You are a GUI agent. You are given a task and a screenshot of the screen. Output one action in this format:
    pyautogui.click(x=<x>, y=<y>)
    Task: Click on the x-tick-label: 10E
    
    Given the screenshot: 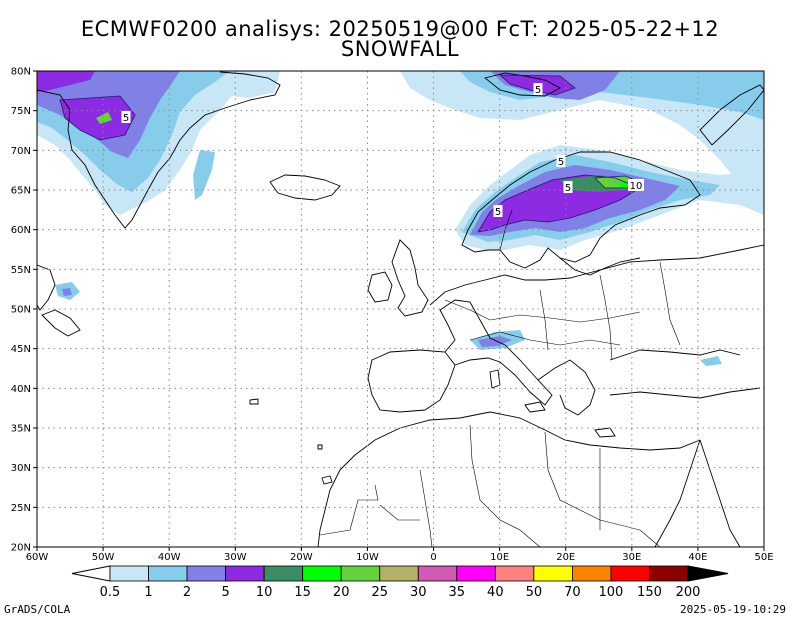 What is the action you would take?
    pyautogui.click(x=499, y=557)
    